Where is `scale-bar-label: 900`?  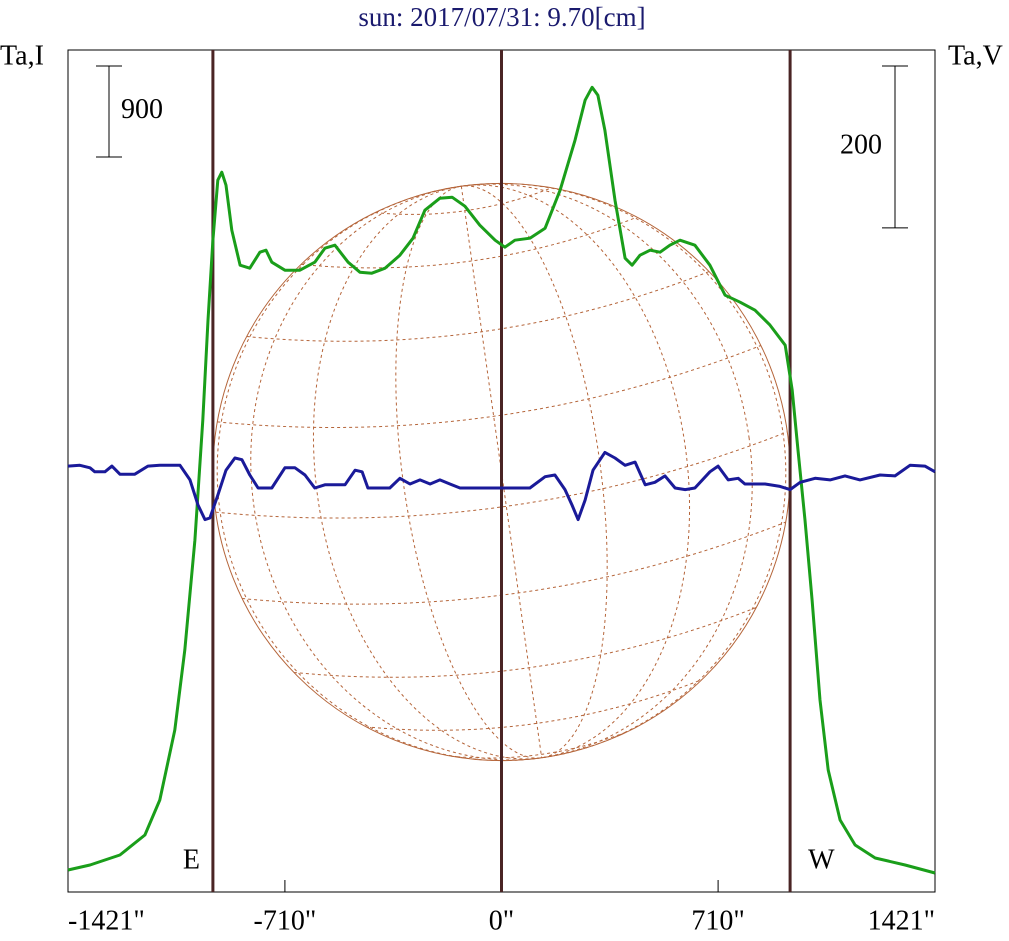 scale-bar-label: 900 is located at coordinates (142, 109).